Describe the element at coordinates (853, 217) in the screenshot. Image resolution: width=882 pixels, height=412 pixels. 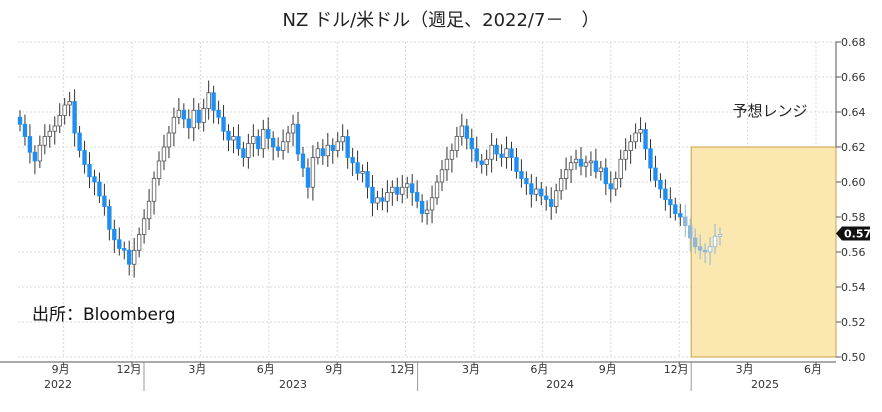
I see `y-tick-label: 0.58` at that location.